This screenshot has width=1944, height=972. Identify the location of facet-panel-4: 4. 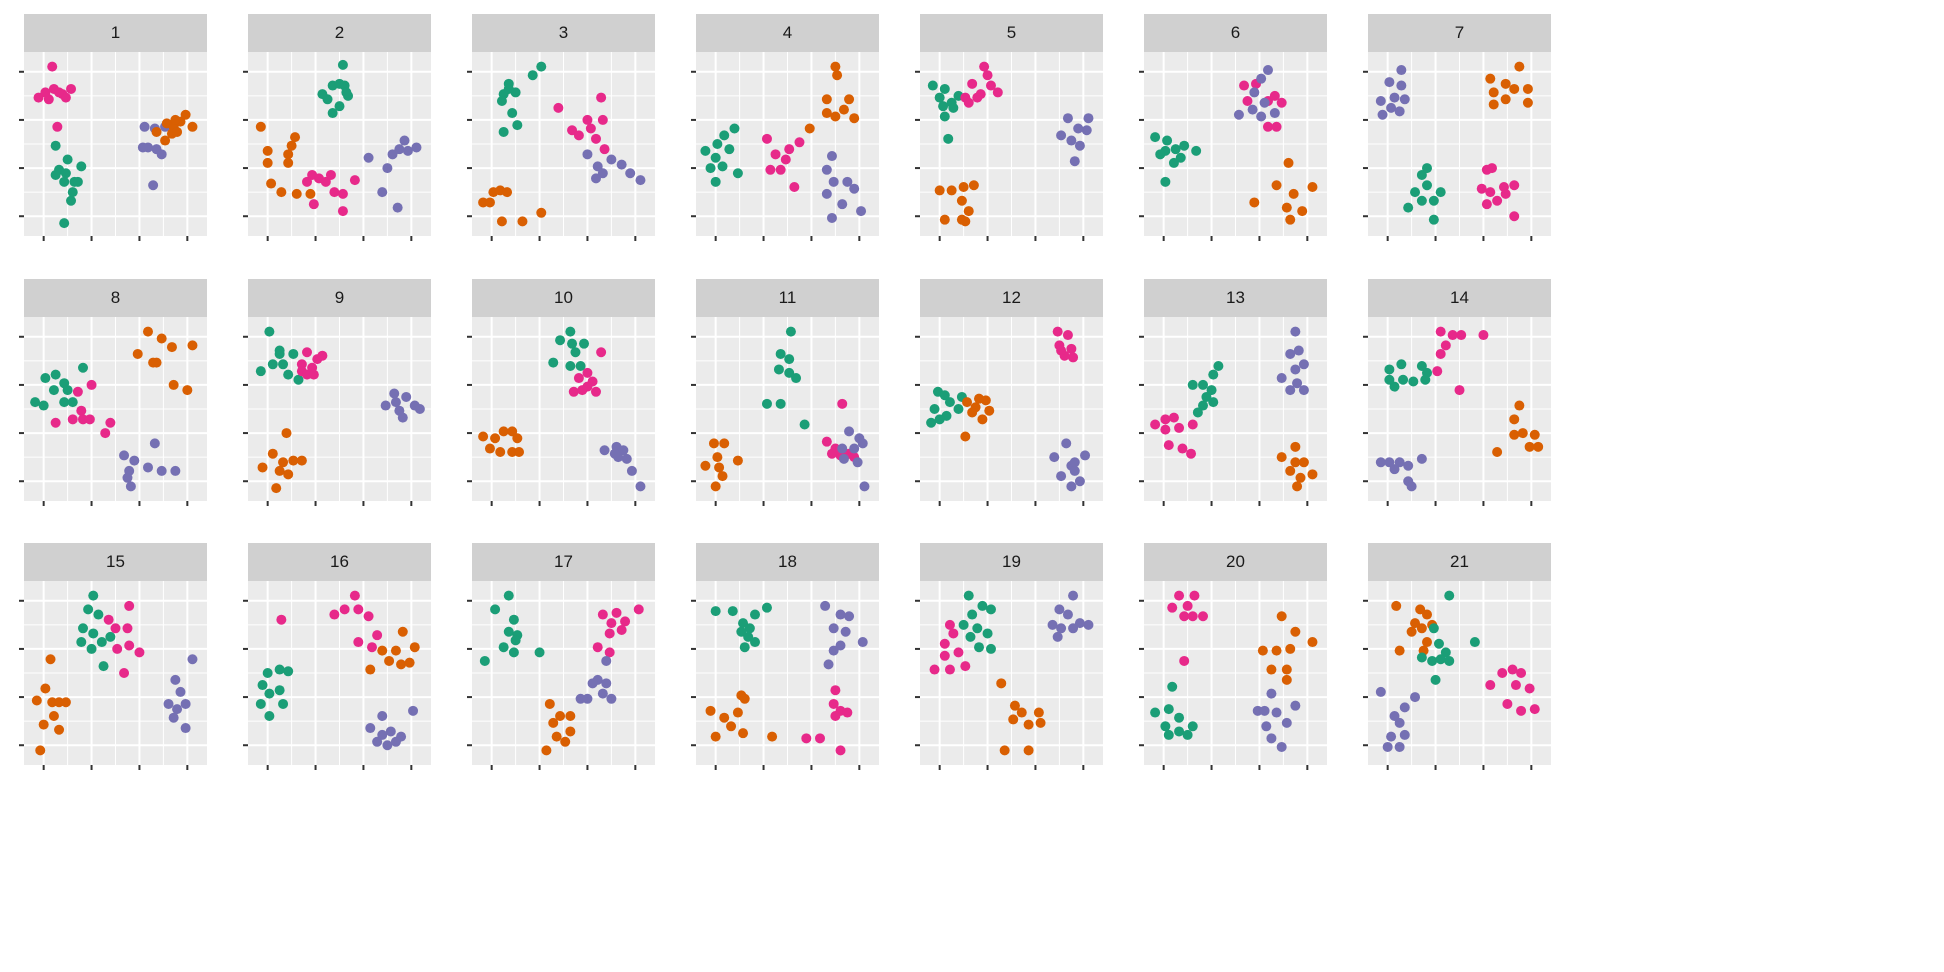
(785, 127).